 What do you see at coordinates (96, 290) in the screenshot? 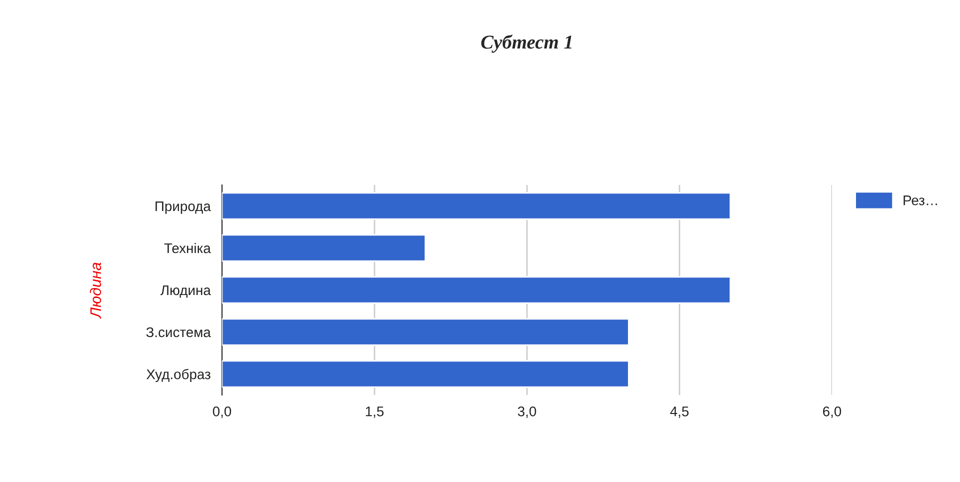
I see `y-axis-title: Людина` at bounding box center [96, 290].